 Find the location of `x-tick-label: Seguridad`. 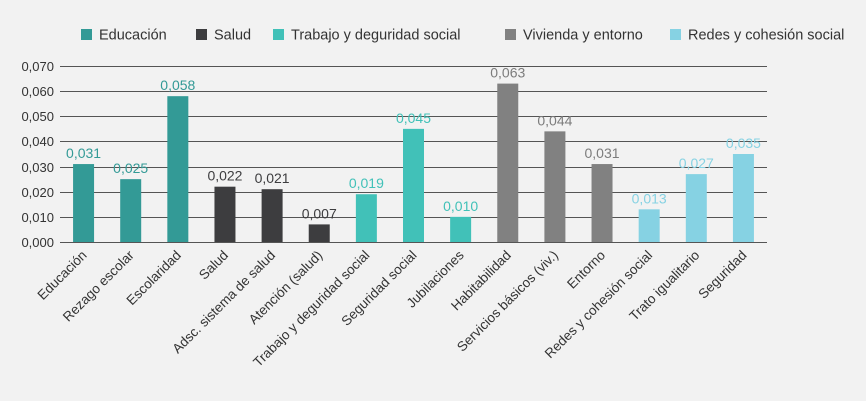

x-tick-label: Seguridad is located at coordinates (722, 275).